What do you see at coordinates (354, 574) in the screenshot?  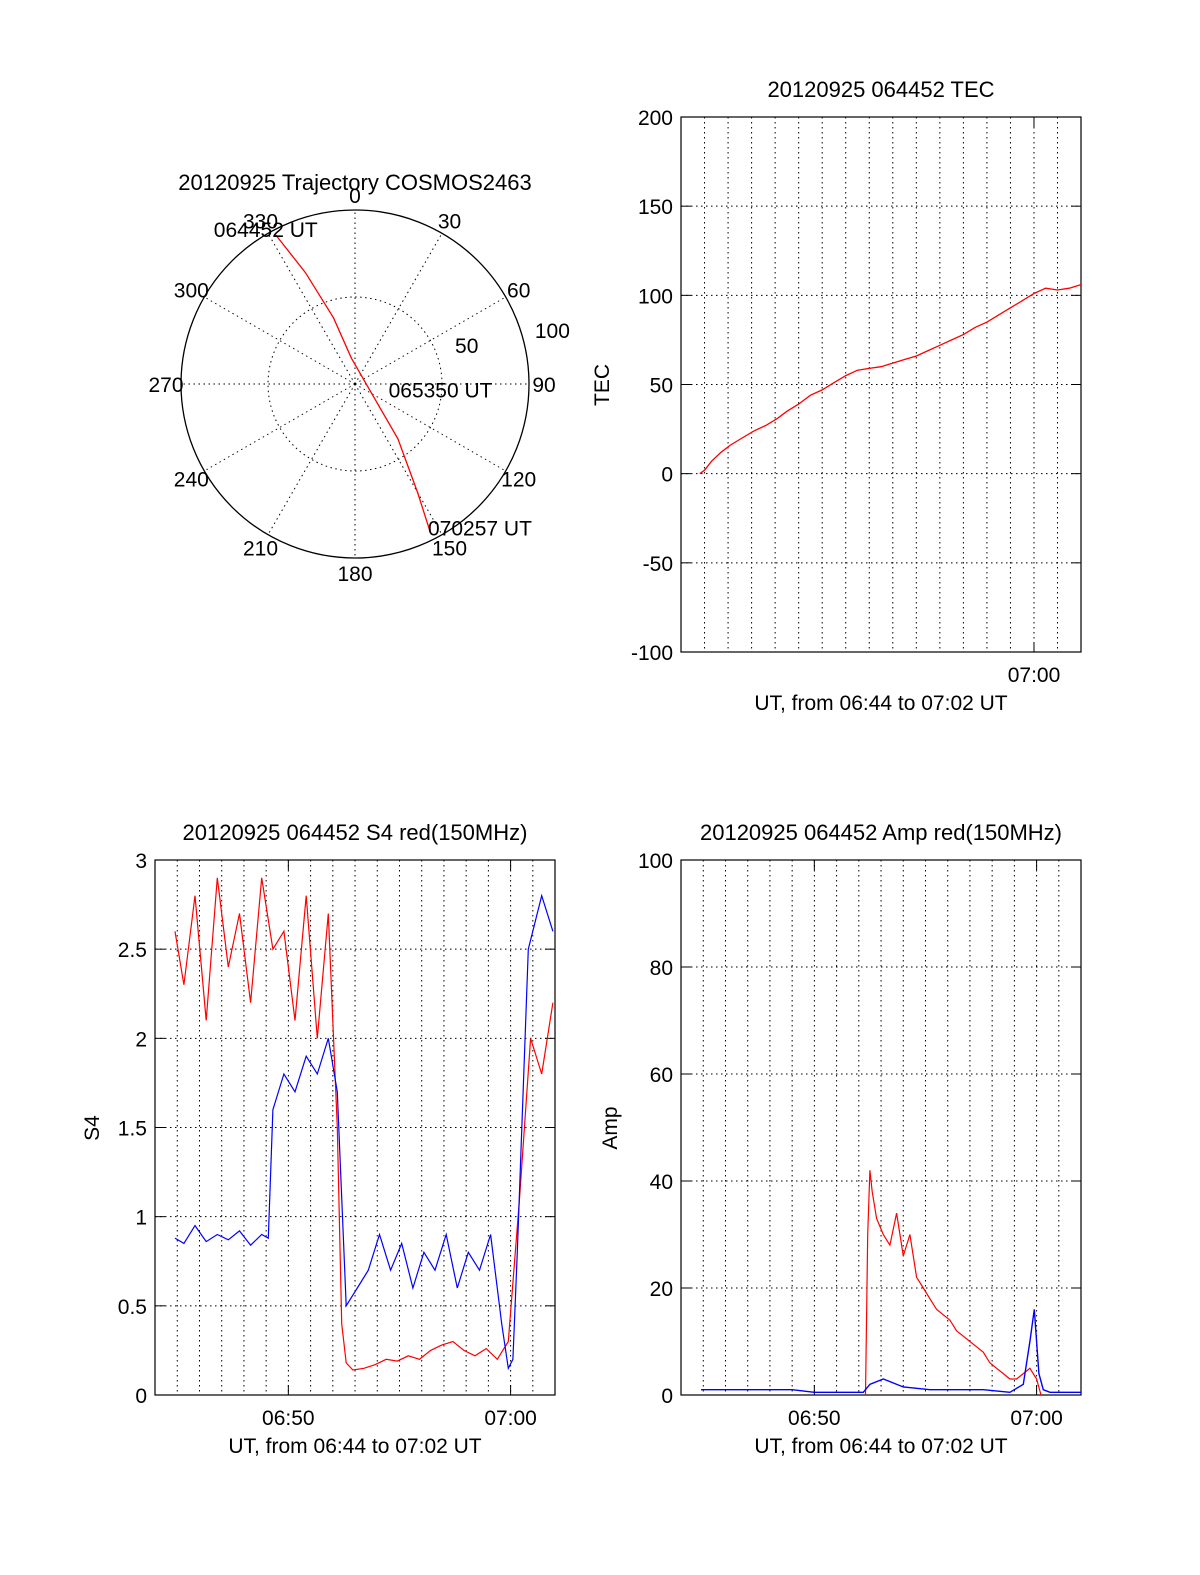 I see `angle-tick-label: 180` at bounding box center [354, 574].